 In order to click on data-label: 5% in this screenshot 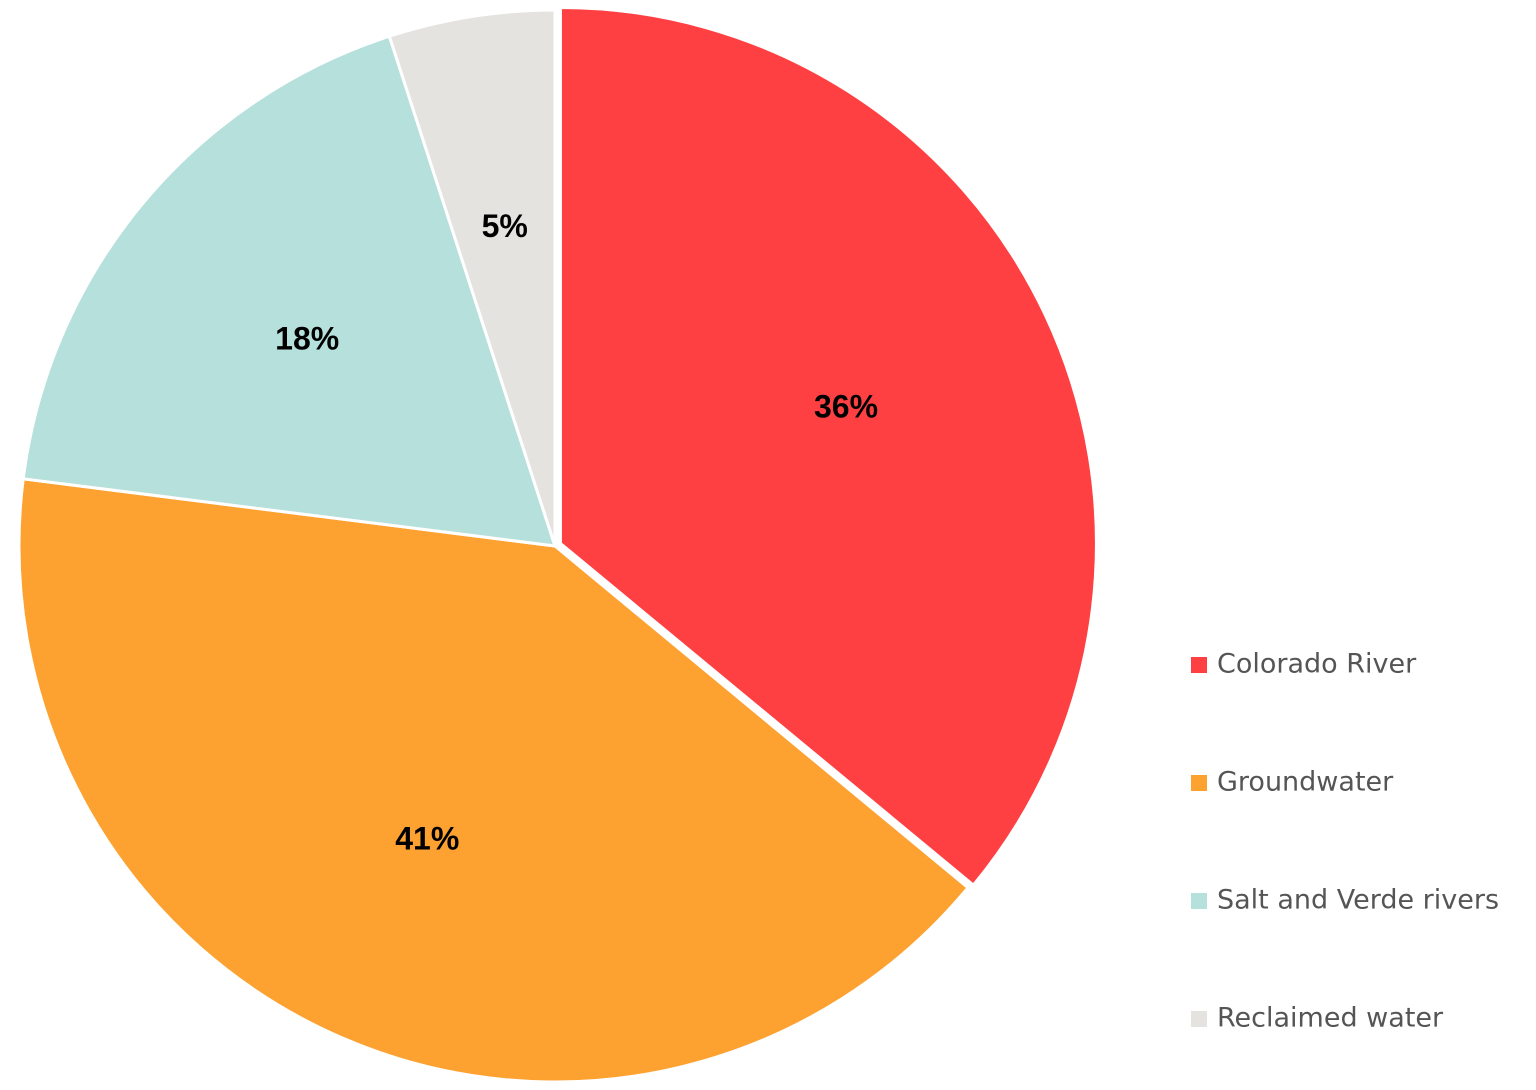, I will do `click(505, 226)`.